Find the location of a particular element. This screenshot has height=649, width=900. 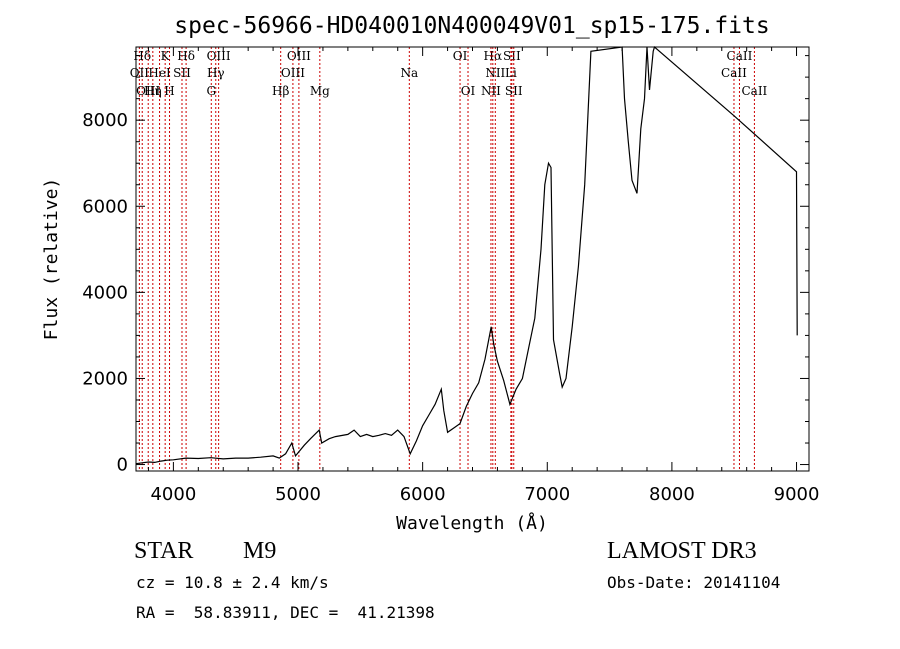

y-tick-label: 2000 is located at coordinates (105, 378).